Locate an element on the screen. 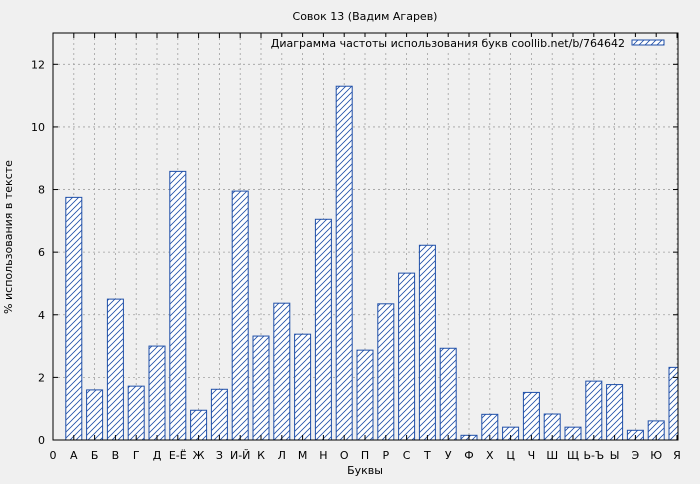  y-tick-label: 6 is located at coordinates (41, 252).